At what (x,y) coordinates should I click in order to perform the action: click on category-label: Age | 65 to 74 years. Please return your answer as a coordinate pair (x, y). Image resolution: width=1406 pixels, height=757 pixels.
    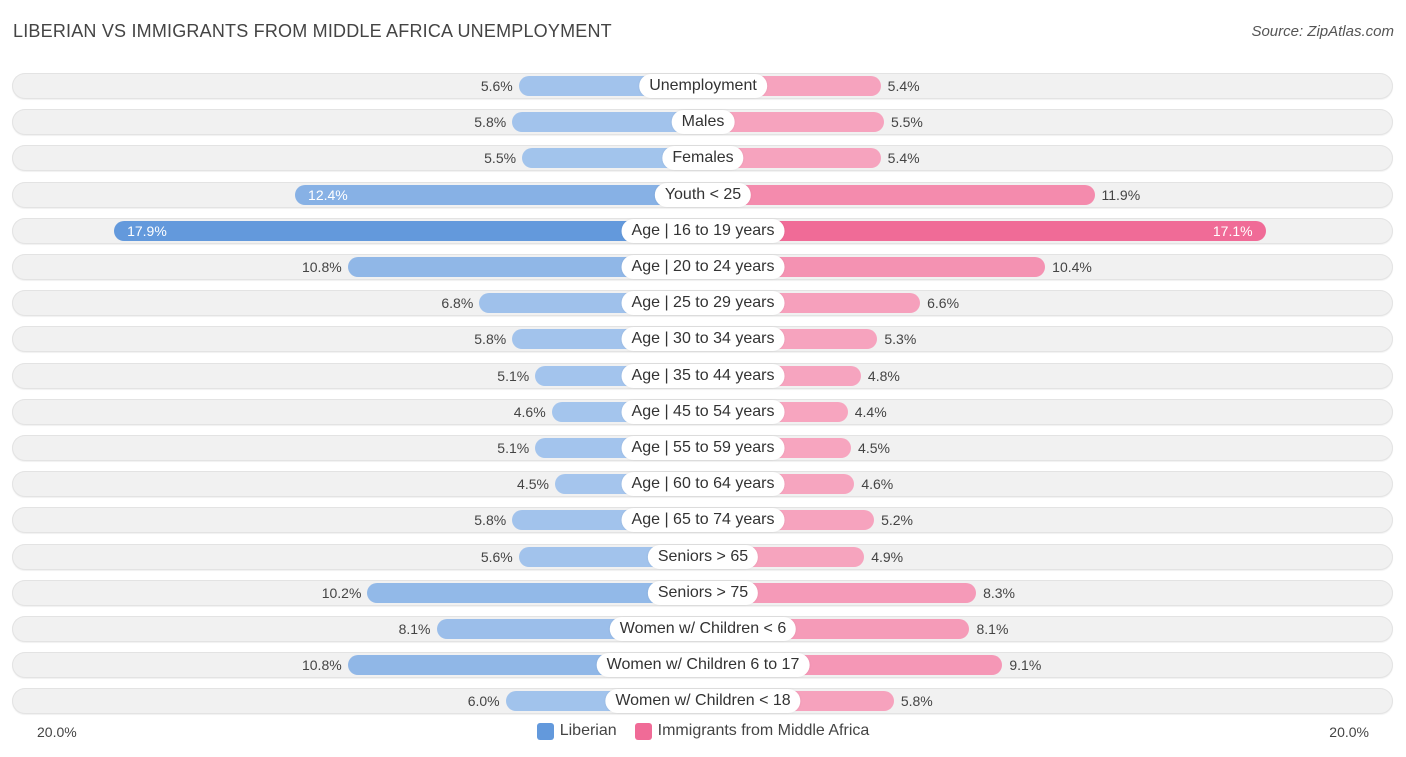
    Looking at the image, I should click on (703, 520).